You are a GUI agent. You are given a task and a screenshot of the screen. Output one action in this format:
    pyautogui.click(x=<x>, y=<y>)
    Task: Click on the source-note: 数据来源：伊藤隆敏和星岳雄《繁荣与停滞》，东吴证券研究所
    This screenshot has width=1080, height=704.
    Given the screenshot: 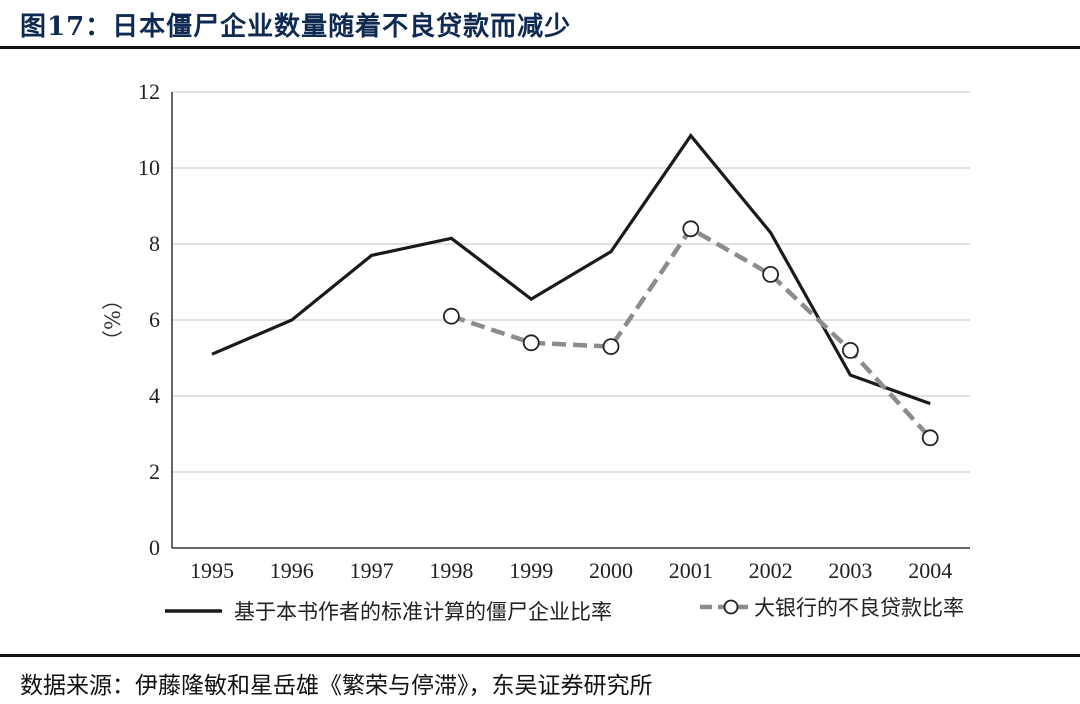 What is the action you would take?
    pyautogui.click(x=336, y=686)
    